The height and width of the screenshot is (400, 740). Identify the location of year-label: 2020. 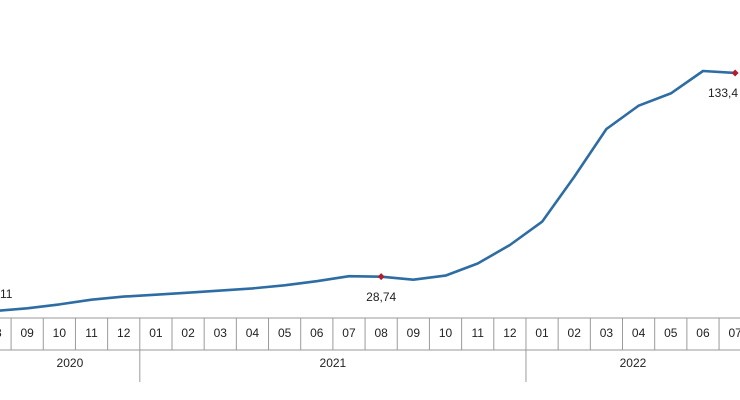
(70, 363).